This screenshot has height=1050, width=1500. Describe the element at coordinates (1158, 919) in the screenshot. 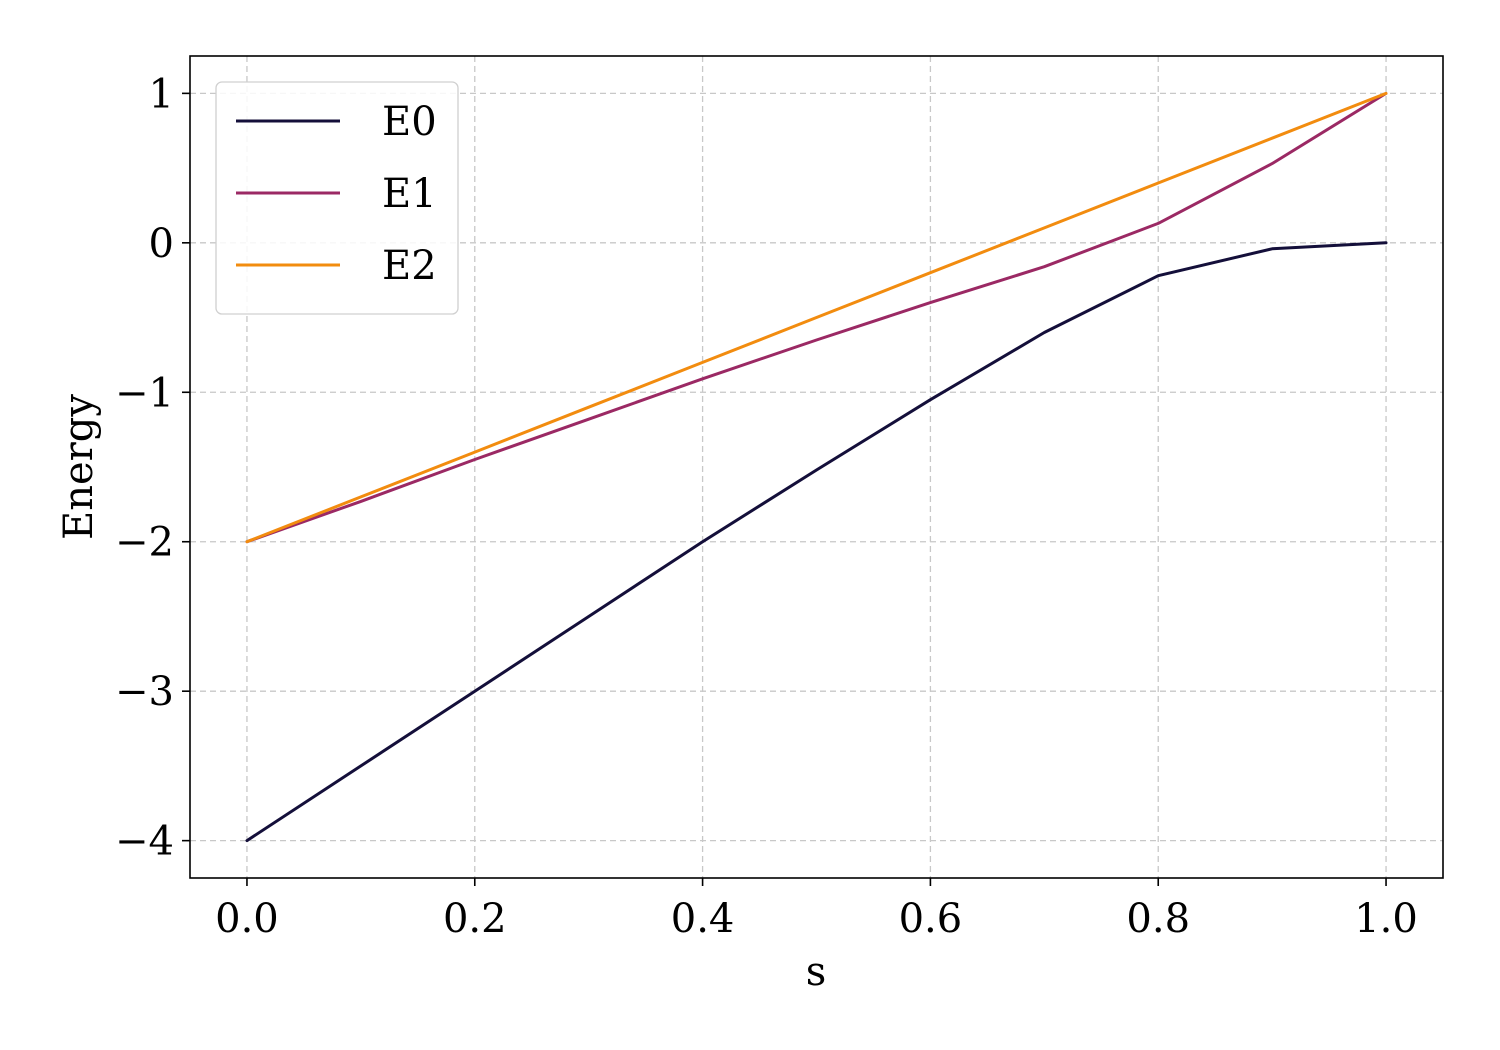

I see `x-tick-label: 0.8` at that location.